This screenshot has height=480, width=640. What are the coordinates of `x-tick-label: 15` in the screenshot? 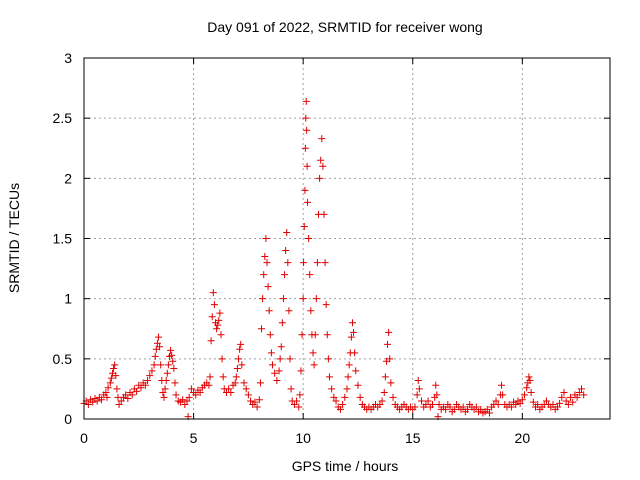 It's located at (413, 438).